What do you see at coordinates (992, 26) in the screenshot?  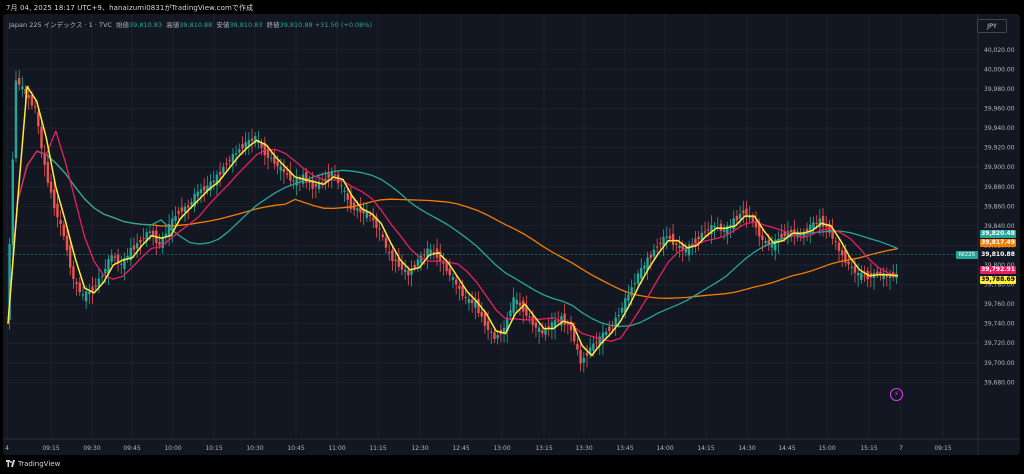 I see `currency-button: JPY` at bounding box center [992, 26].